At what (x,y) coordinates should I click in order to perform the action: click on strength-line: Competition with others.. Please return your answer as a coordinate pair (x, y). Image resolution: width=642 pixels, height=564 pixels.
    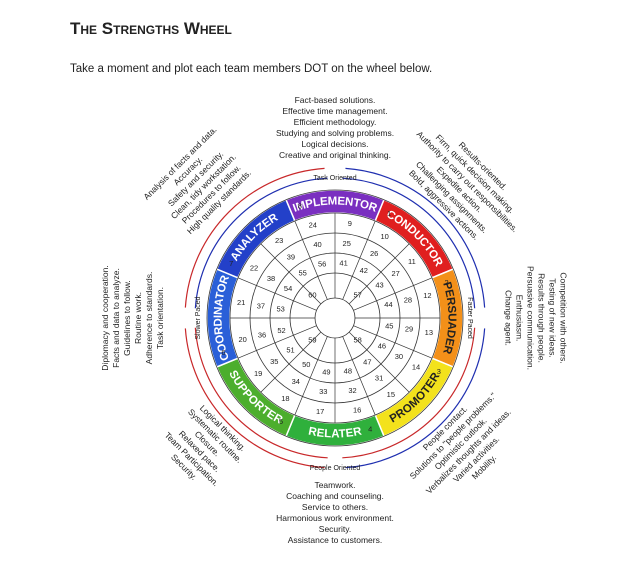
    Looking at the image, I should click on (563, 317).